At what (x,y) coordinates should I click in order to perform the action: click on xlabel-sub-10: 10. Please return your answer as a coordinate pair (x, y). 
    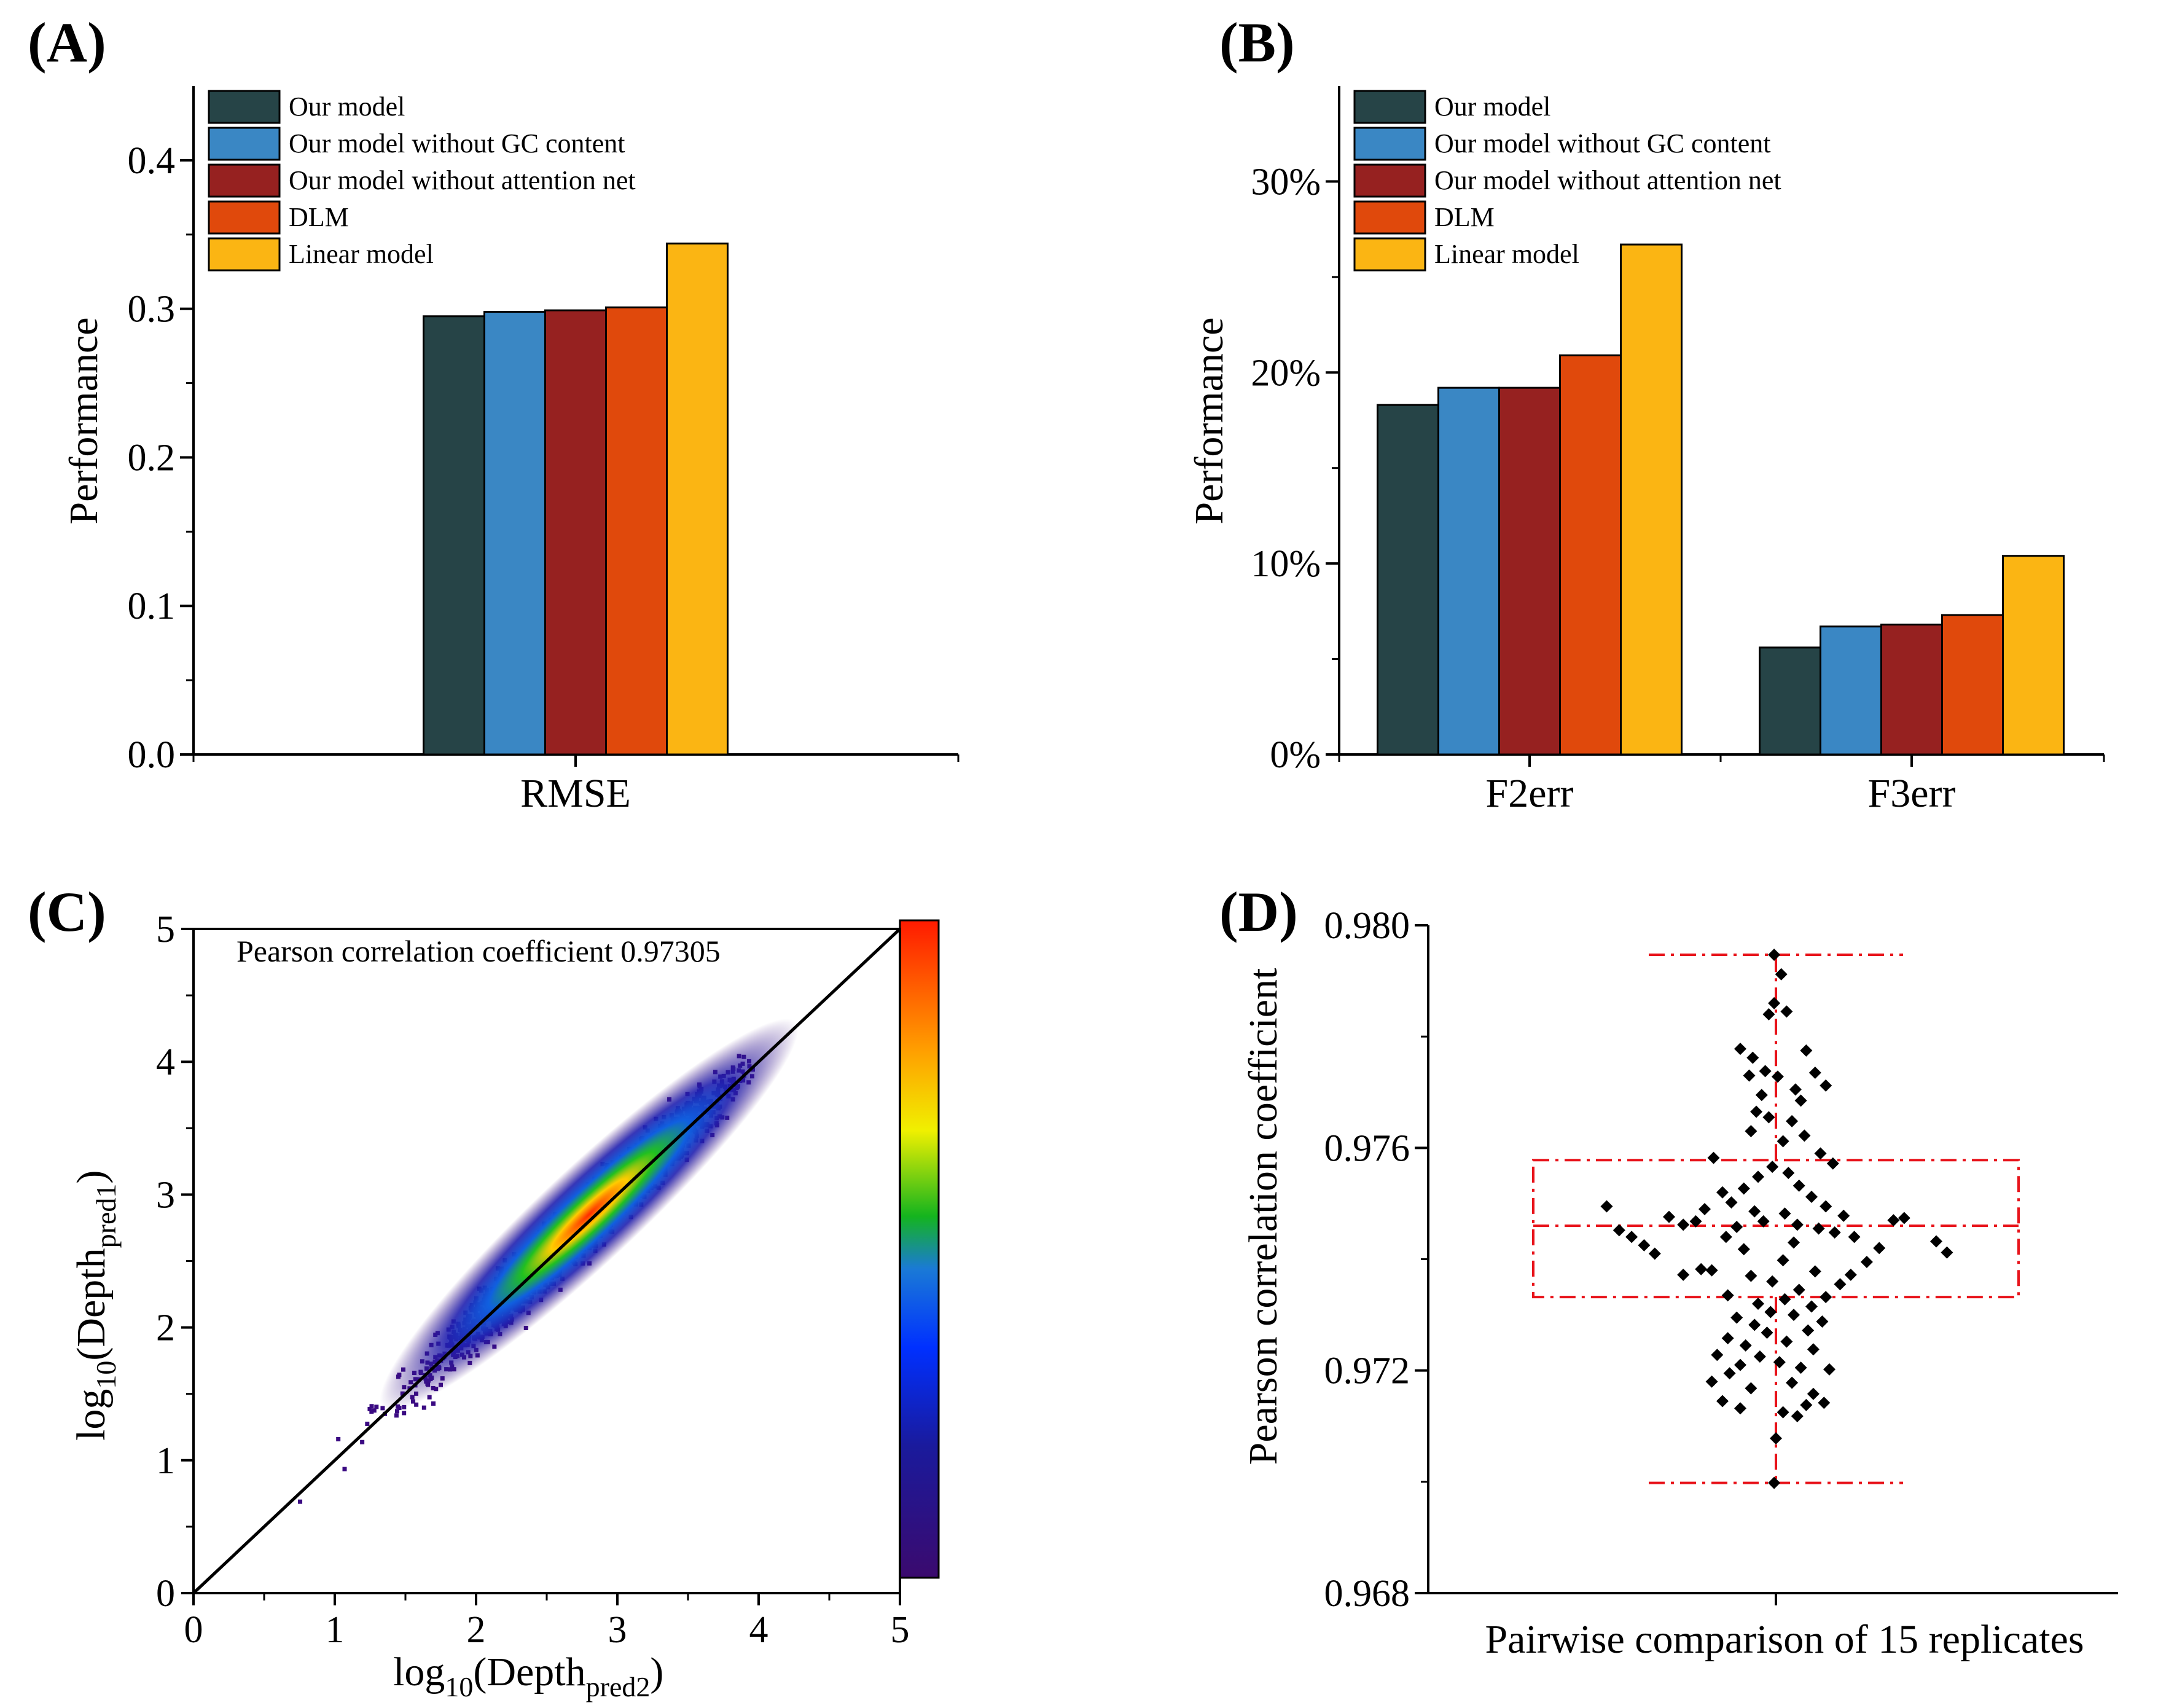
    Looking at the image, I should click on (459, 1687).